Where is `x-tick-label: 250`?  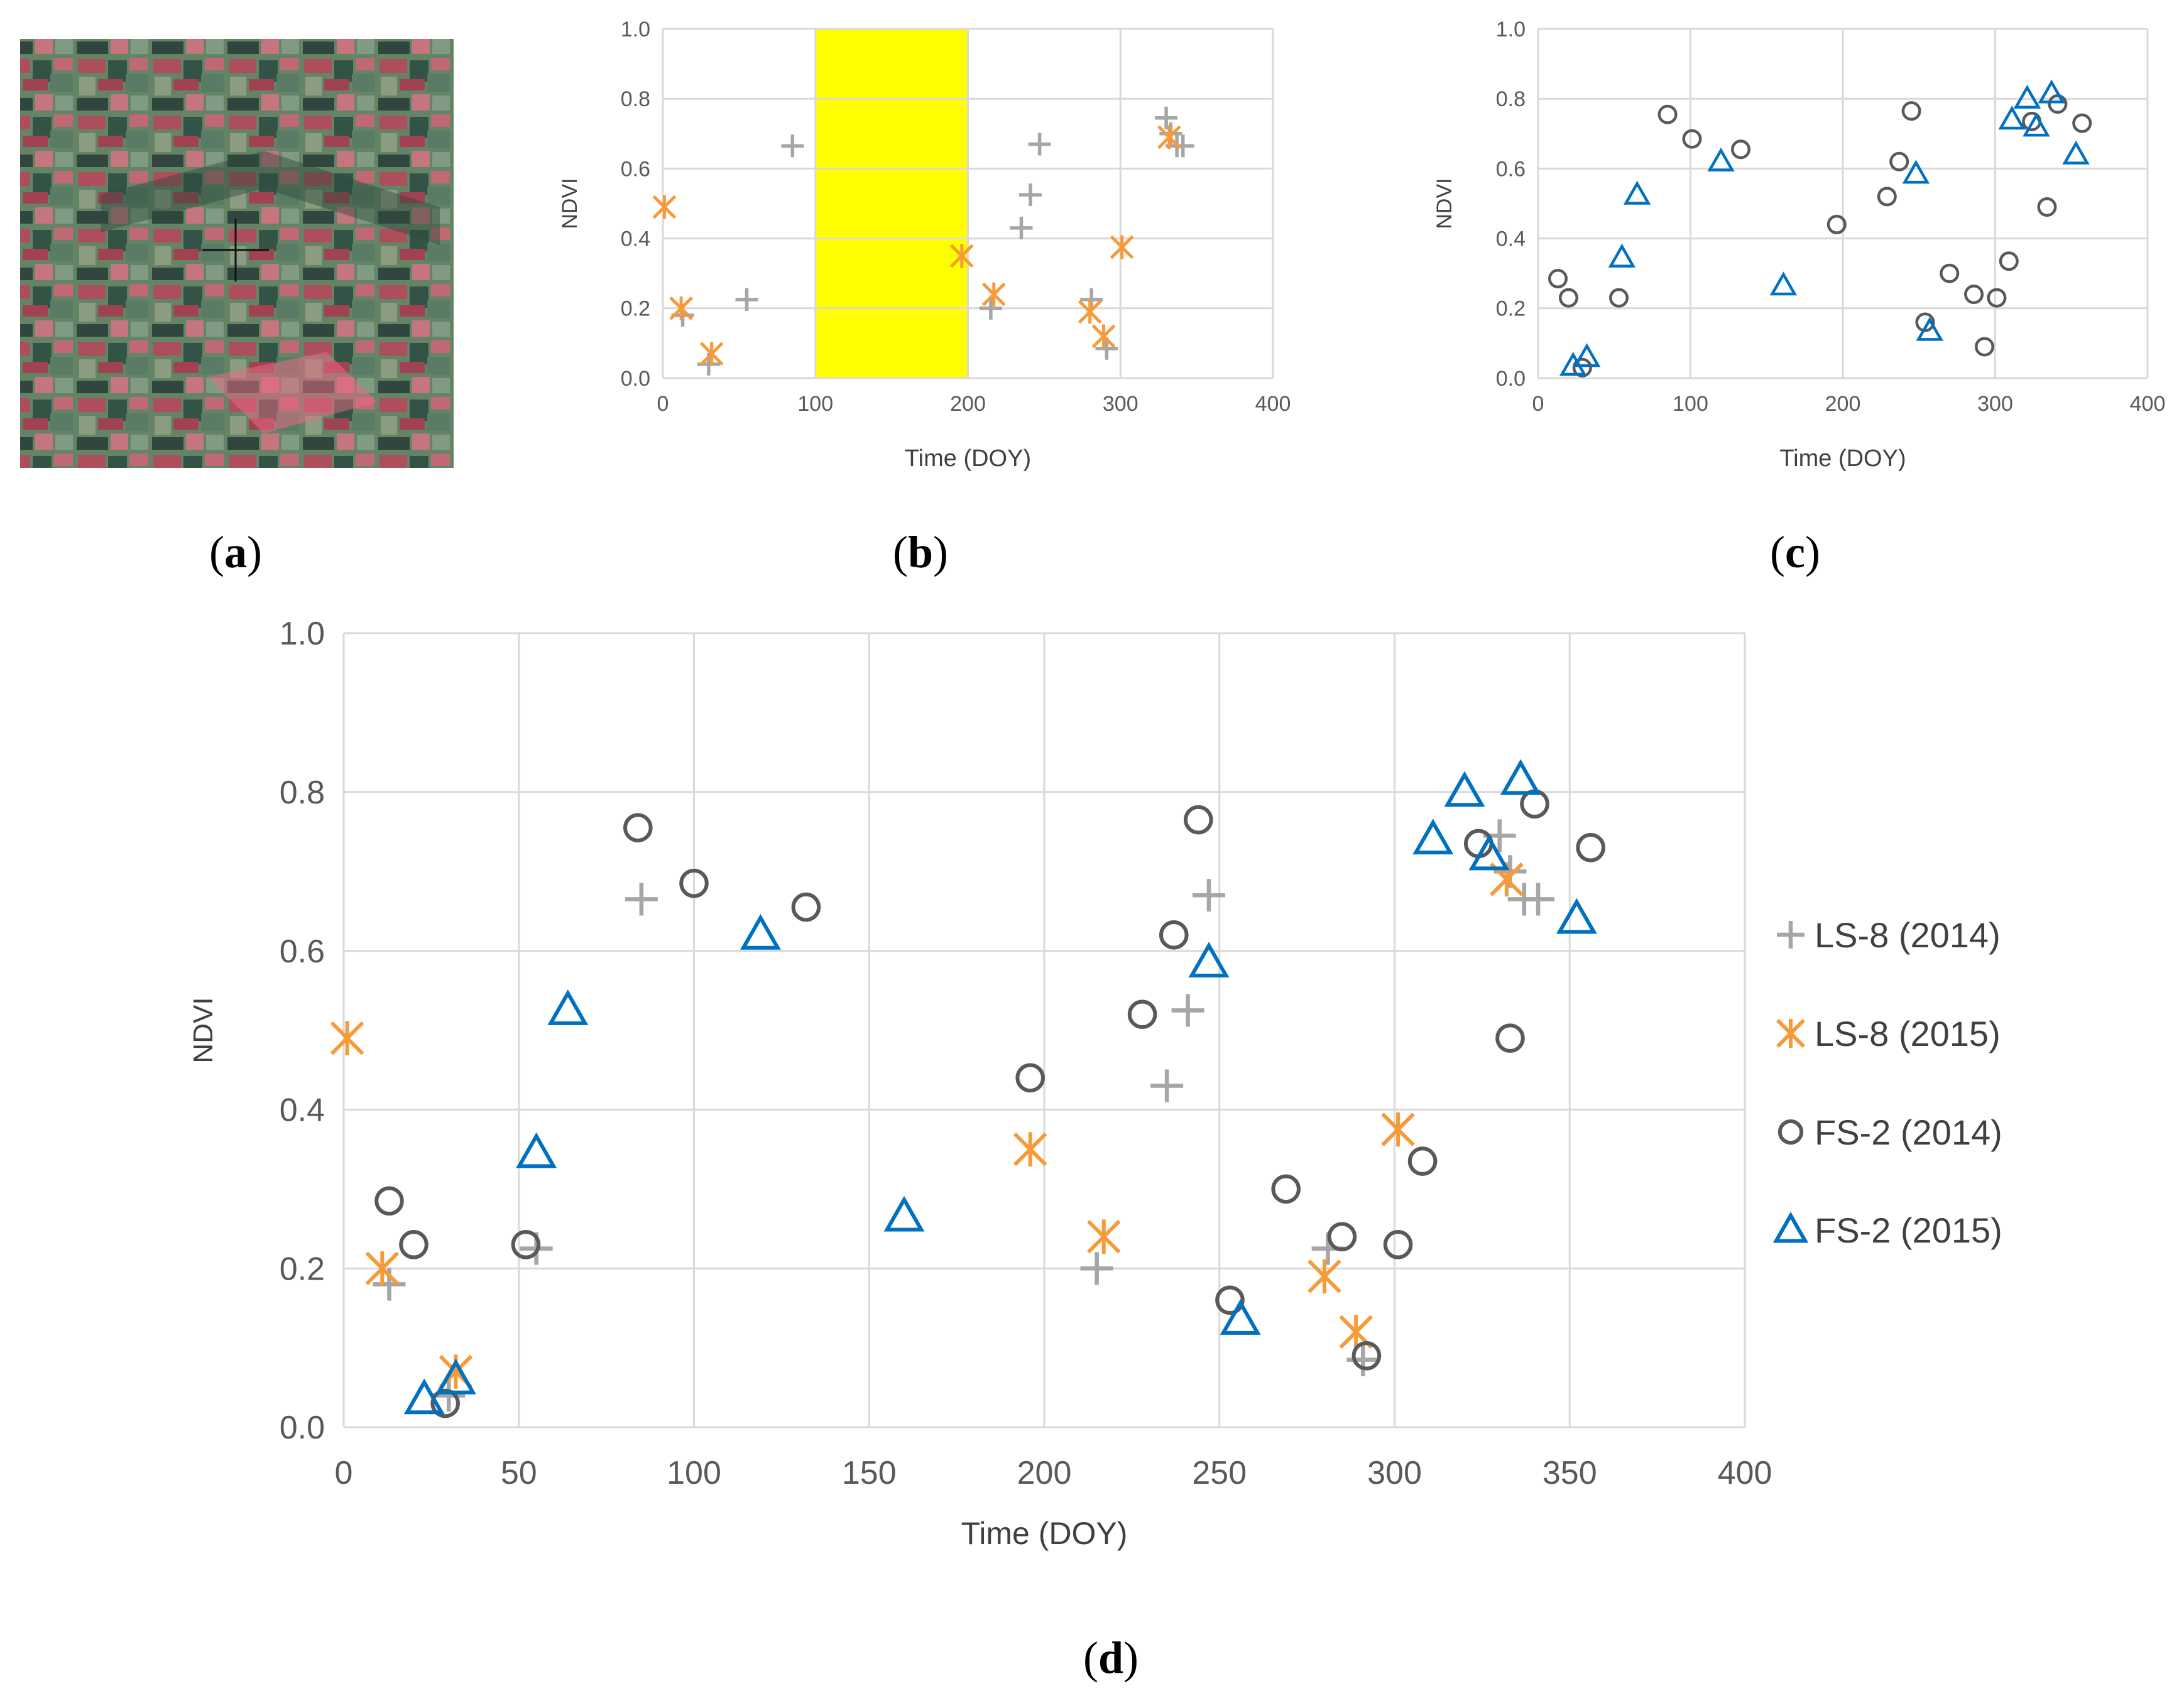 x-tick-label: 250 is located at coordinates (1219, 1473).